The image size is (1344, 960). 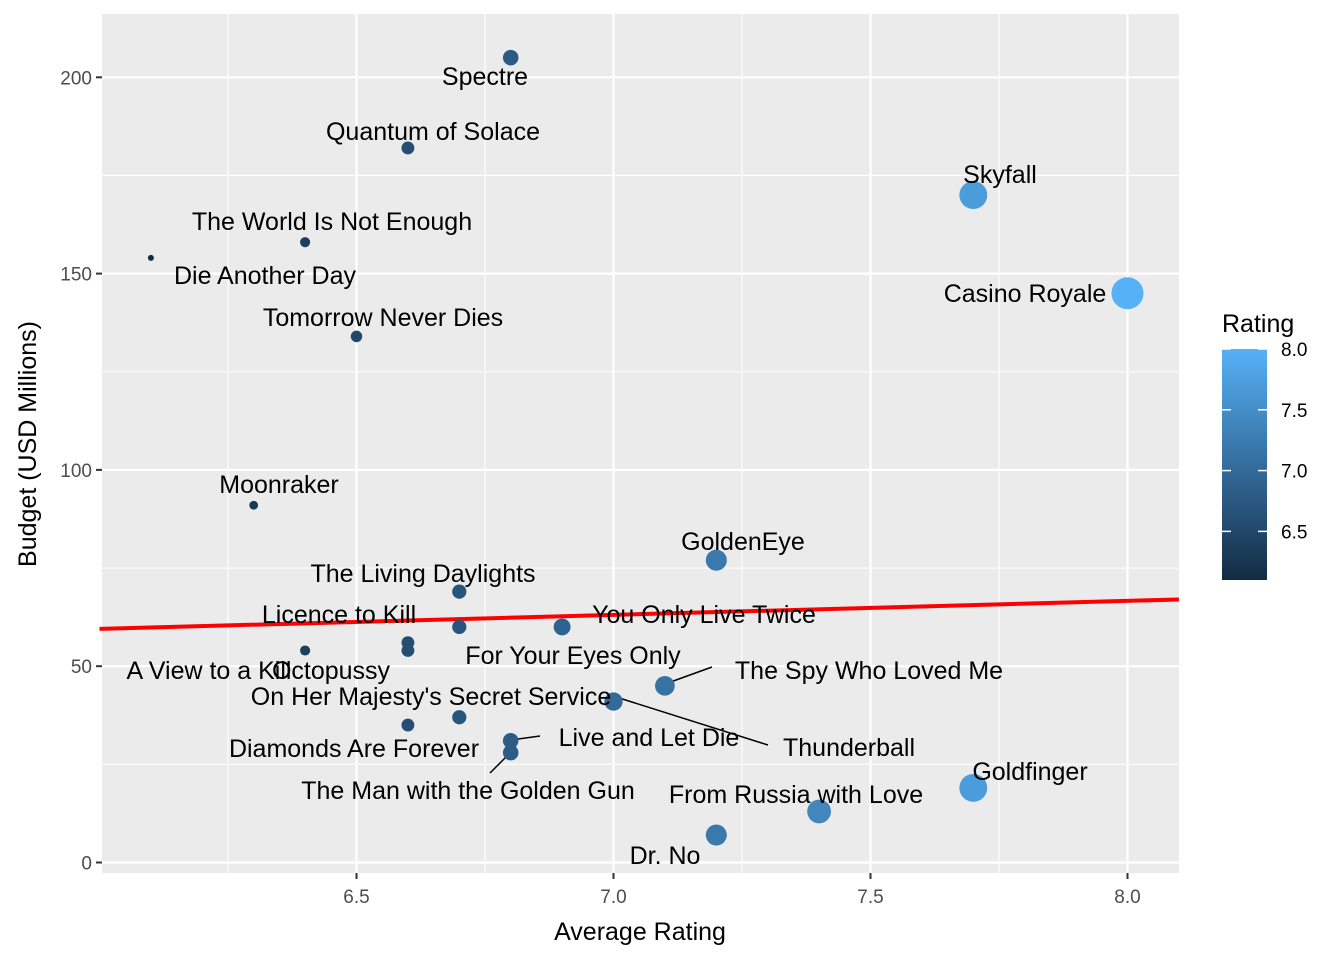 I want to click on point-label: Live and Let Die, so click(x=649, y=738).